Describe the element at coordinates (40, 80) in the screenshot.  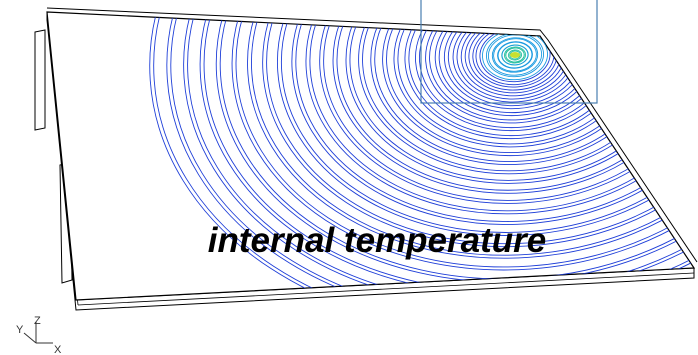
I see `side-tab` at that location.